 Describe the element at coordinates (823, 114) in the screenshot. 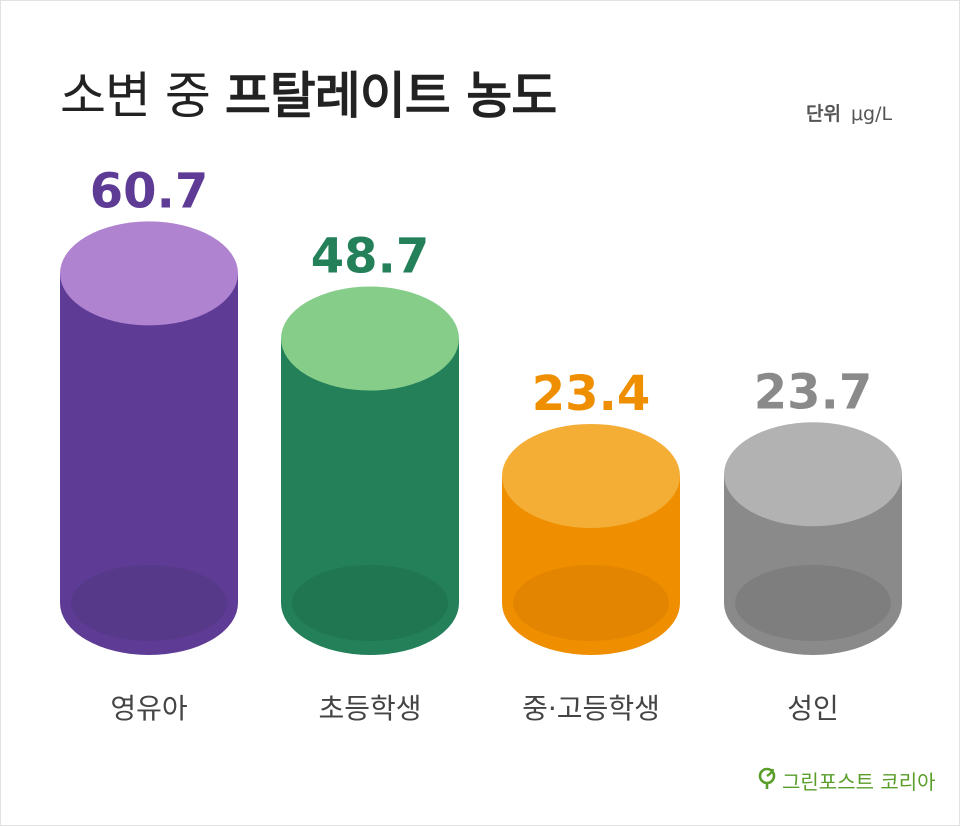

I see `unit-label: 단위` at that location.